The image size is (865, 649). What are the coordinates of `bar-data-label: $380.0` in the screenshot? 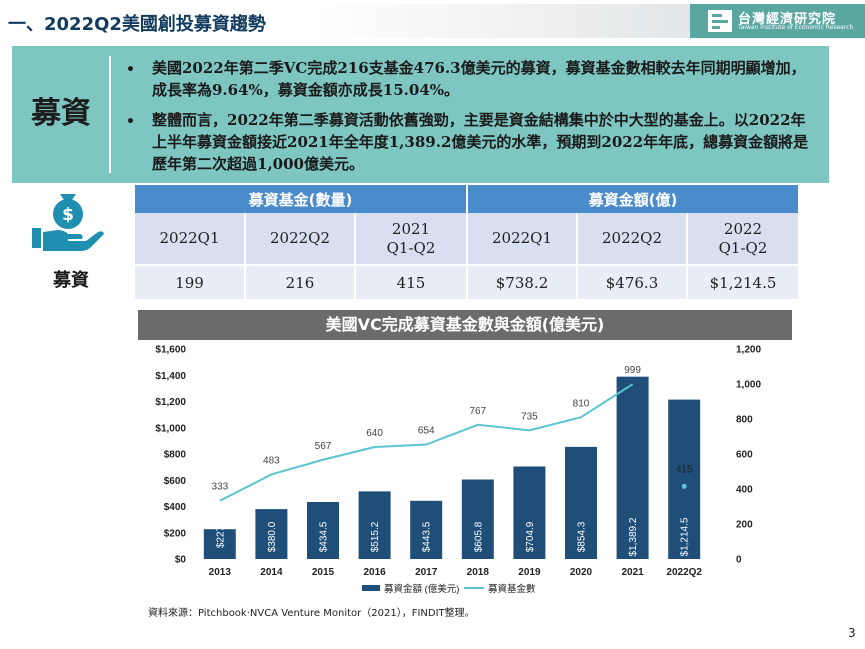 It's located at (272, 536).